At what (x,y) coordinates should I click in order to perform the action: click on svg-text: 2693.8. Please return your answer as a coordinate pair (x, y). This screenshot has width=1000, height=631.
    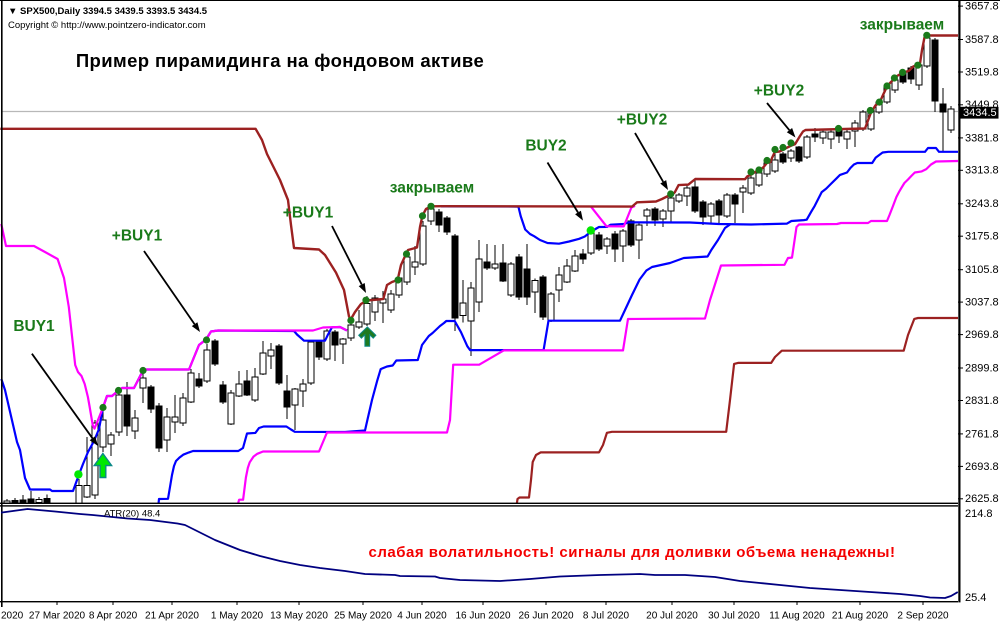
    Looking at the image, I should click on (982, 467).